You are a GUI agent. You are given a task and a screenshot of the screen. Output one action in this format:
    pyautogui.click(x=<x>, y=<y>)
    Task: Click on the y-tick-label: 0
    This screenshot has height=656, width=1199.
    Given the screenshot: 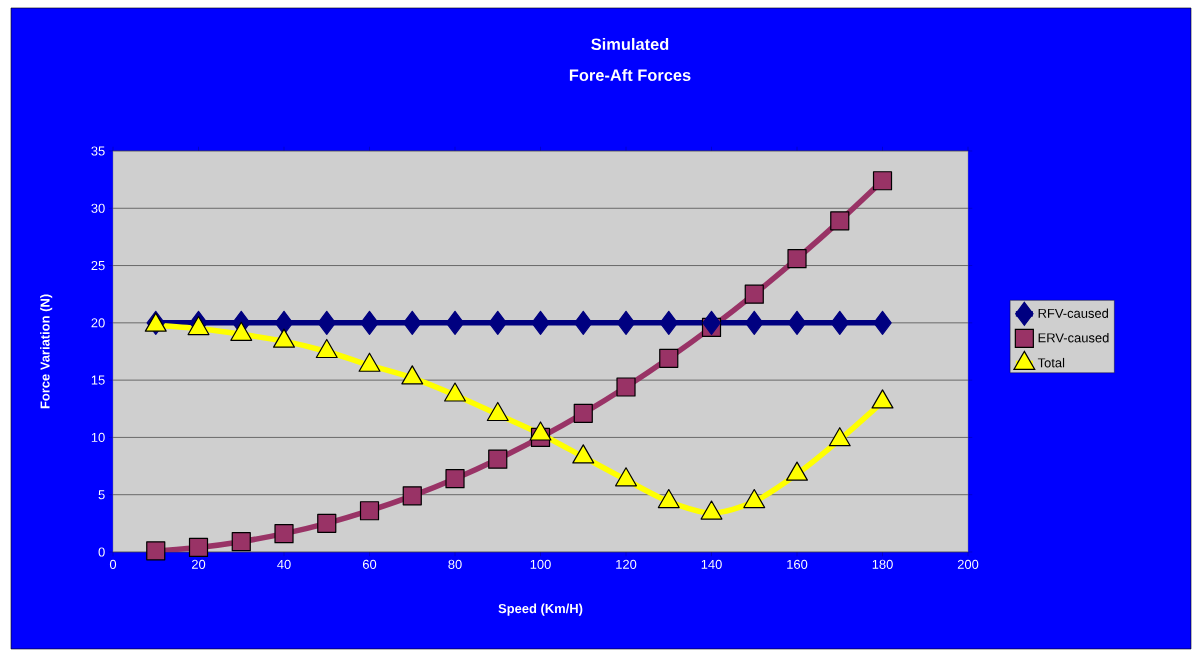 What is the action you would take?
    pyautogui.click(x=101, y=552)
    